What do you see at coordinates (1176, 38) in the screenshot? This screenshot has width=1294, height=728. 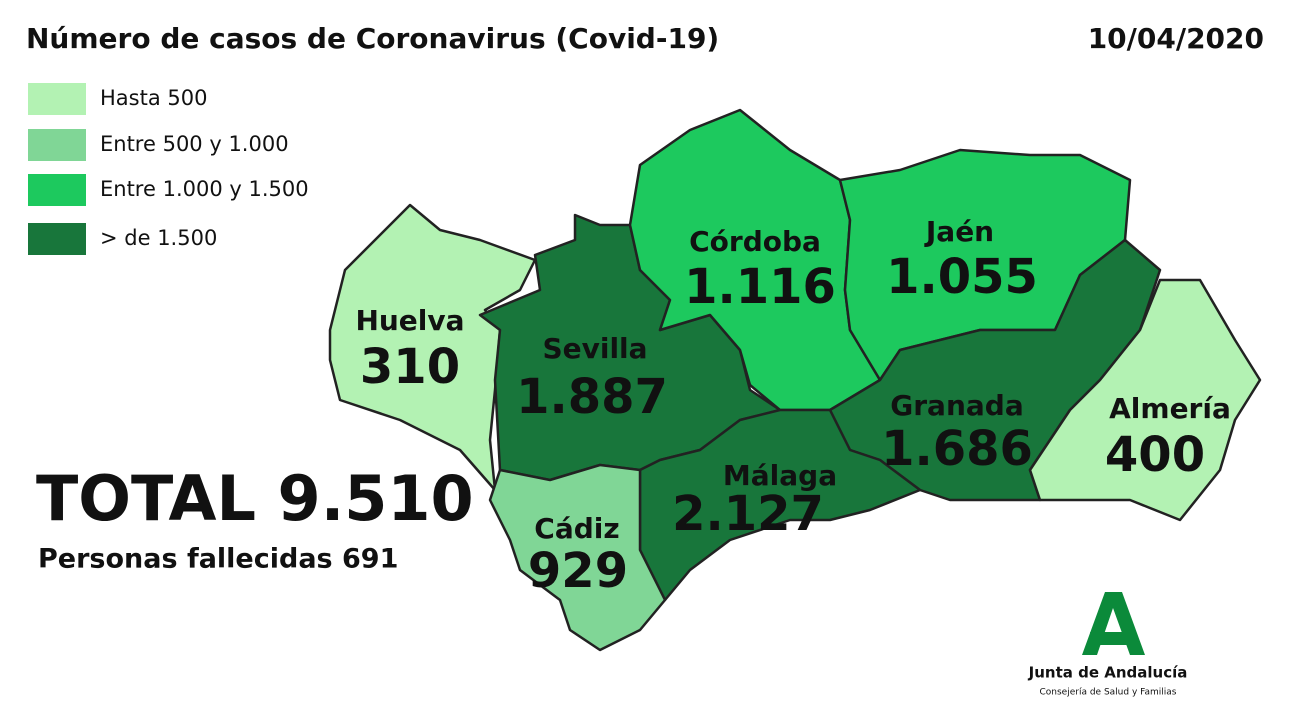 I see `date: 10/04/2020` at bounding box center [1176, 38].